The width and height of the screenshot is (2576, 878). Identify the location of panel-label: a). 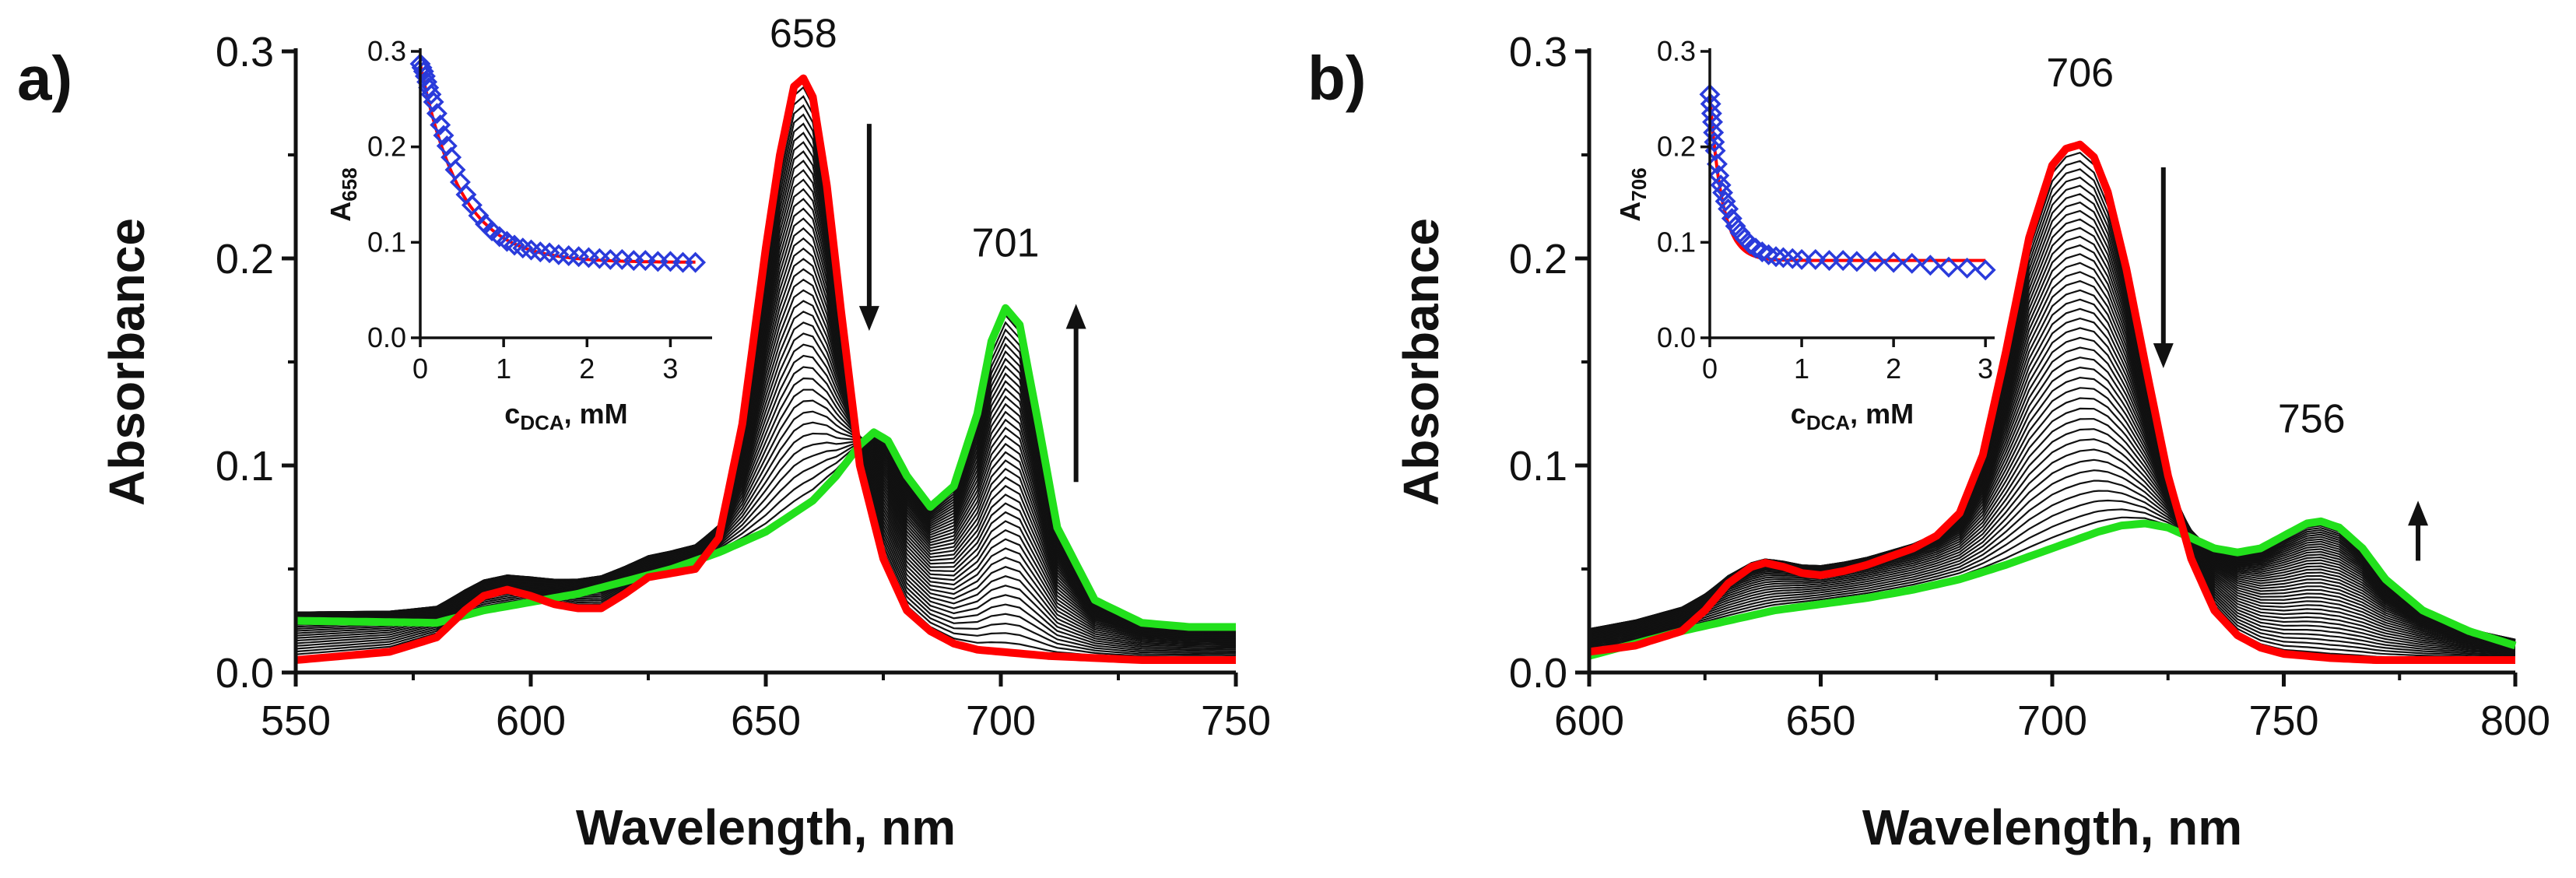
(45, 78).